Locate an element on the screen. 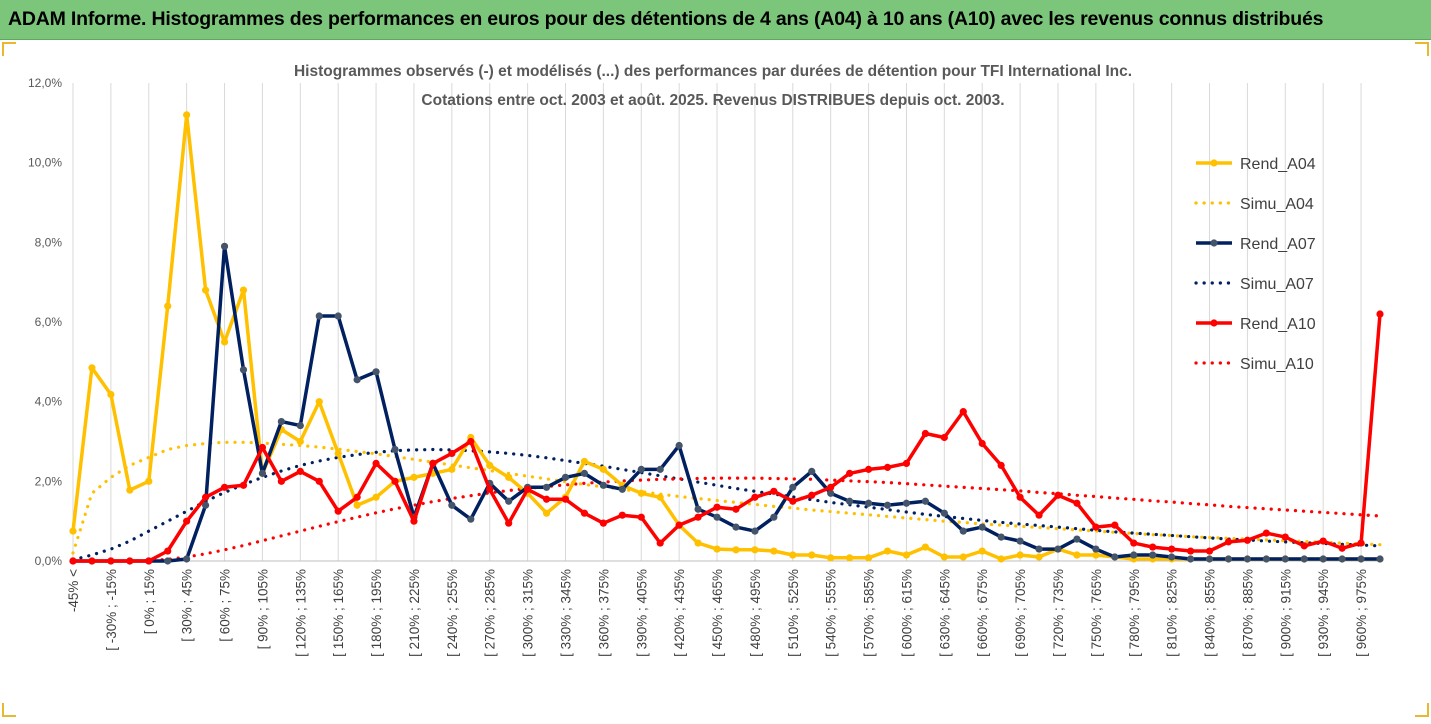  corner-mark-bottom-left is located at coordinates (9, 710).